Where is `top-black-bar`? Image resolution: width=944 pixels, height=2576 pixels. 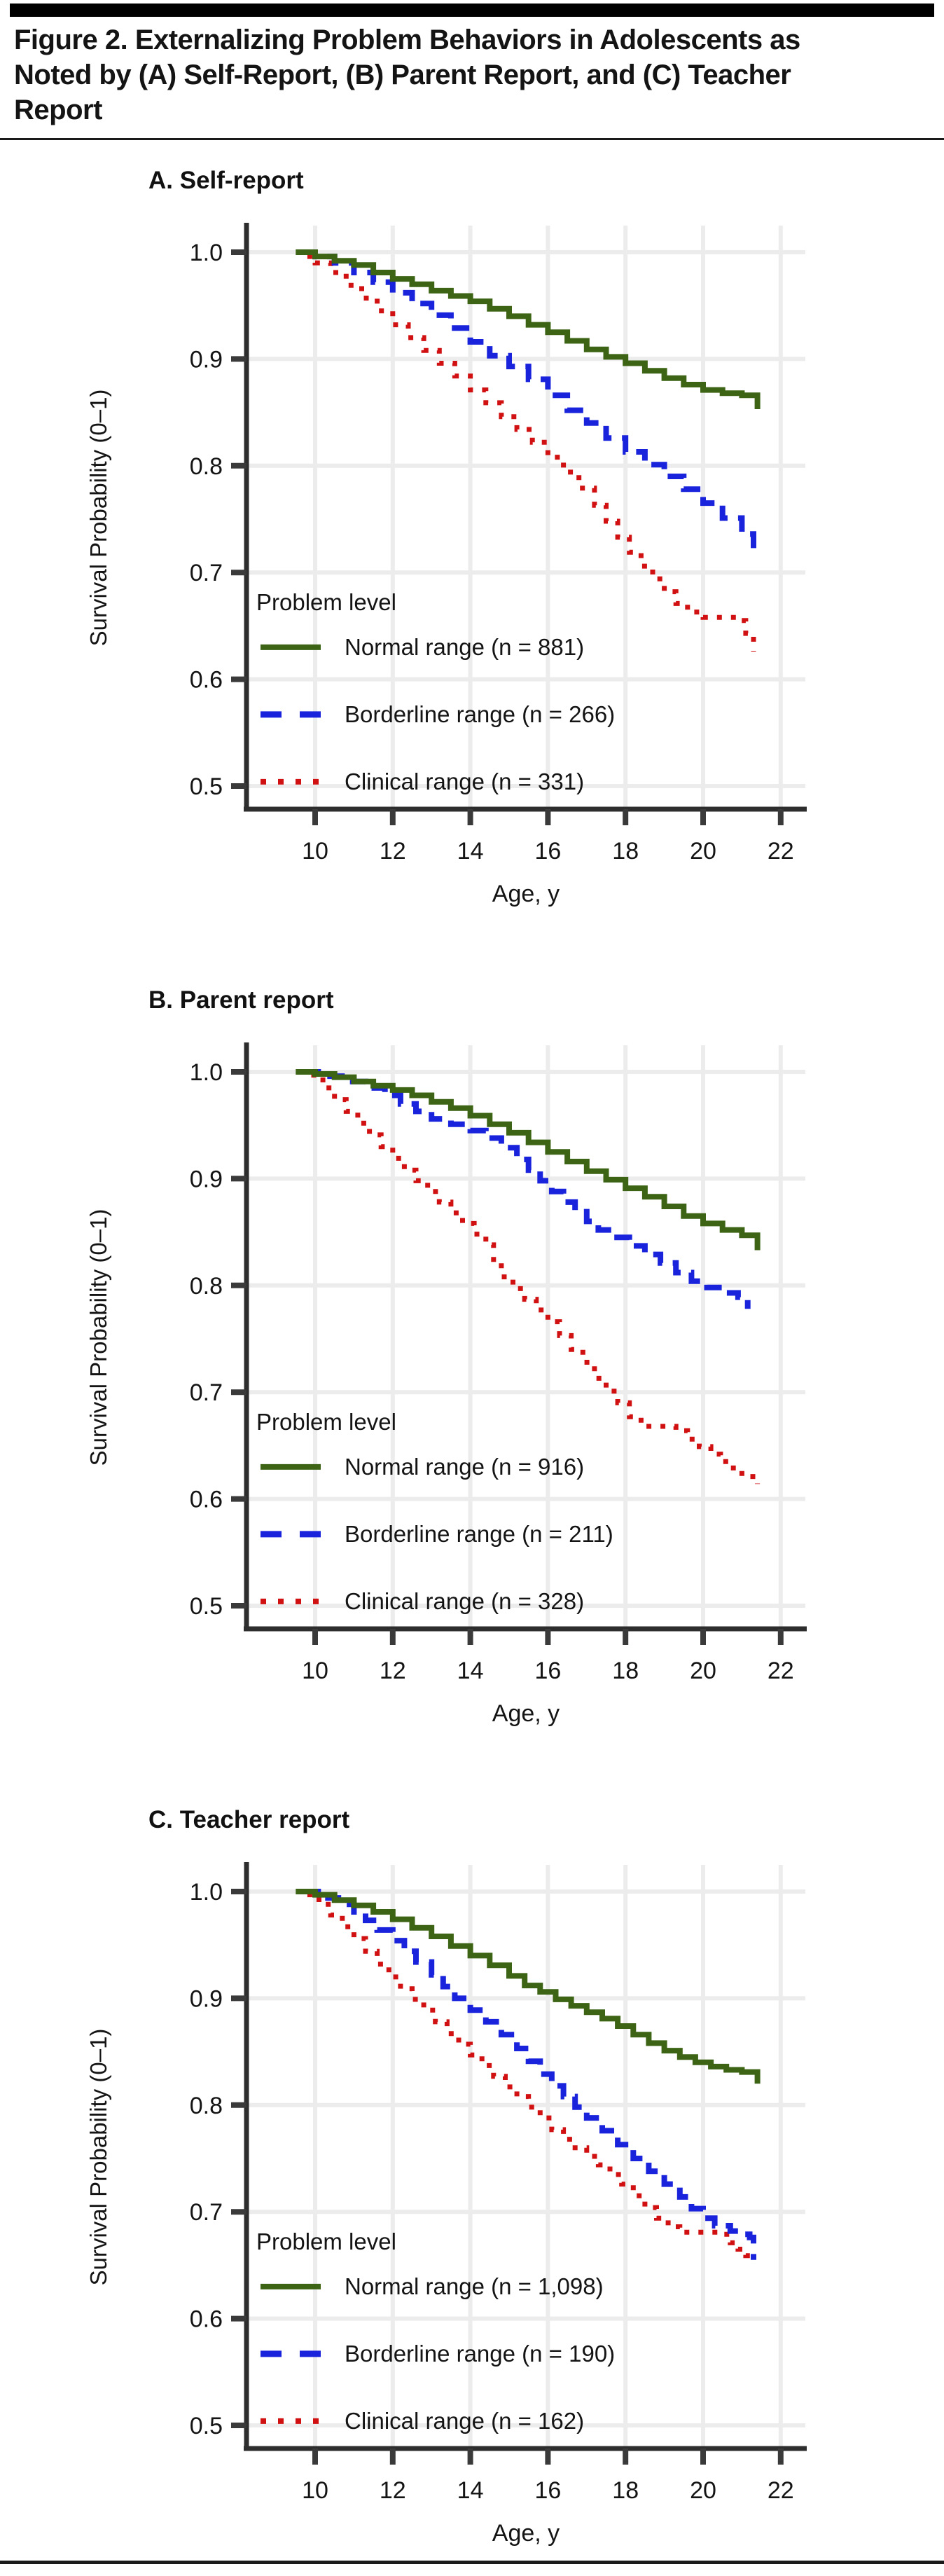 top-black-bar is located at coordinates (472, 10).